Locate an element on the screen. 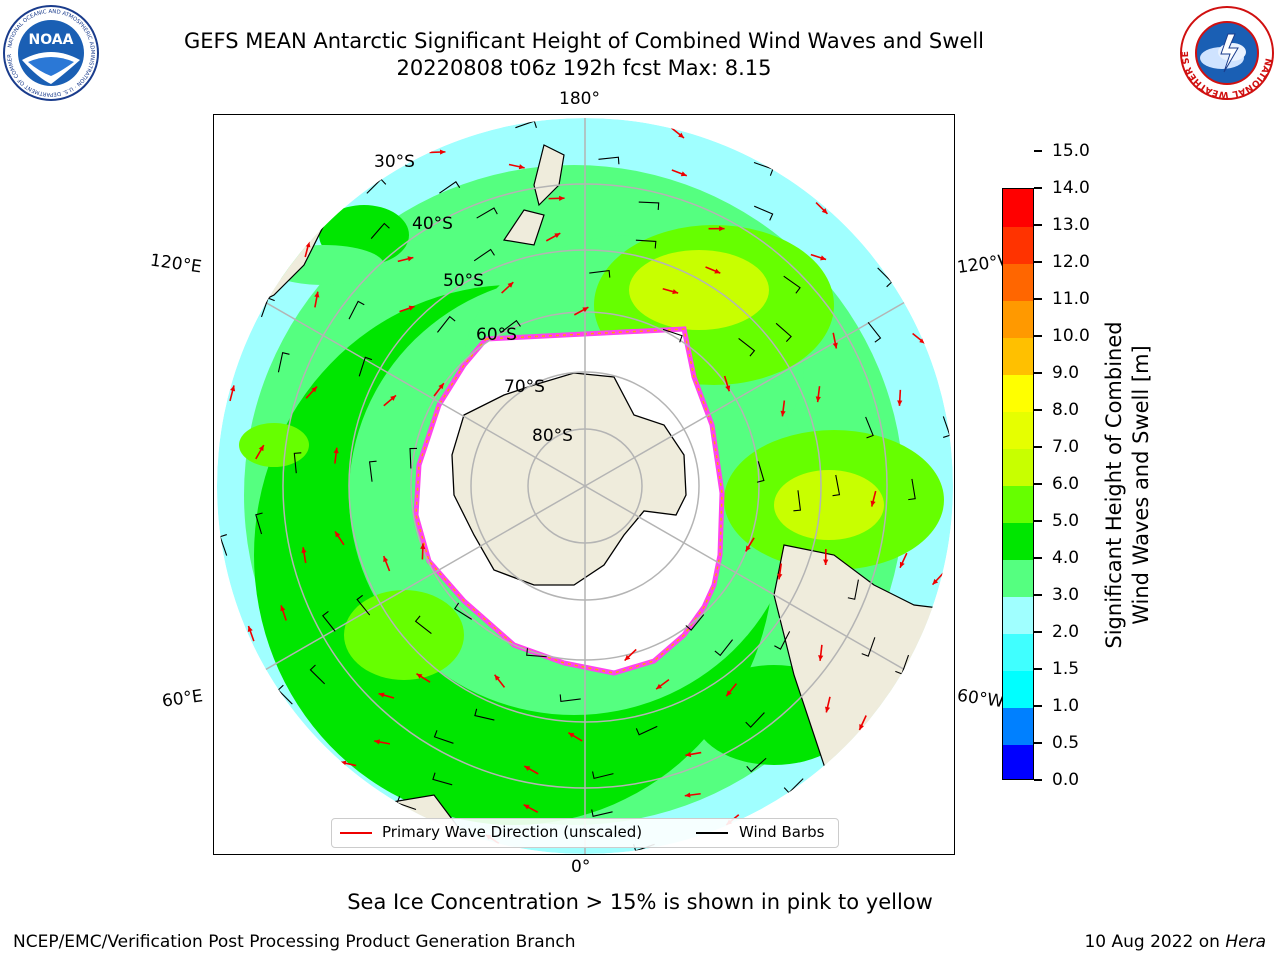  longitude-label-120e: 120°E is located at coordinates (175, 264).